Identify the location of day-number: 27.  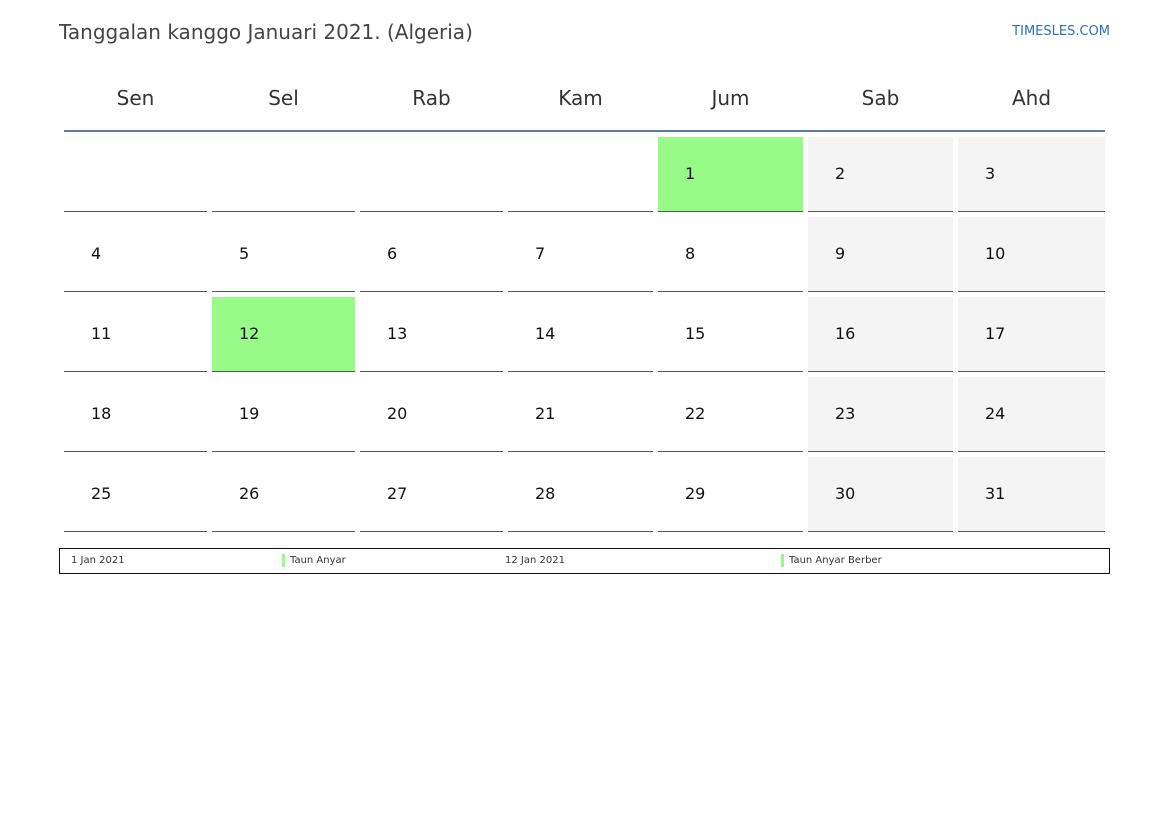
(397, 493).